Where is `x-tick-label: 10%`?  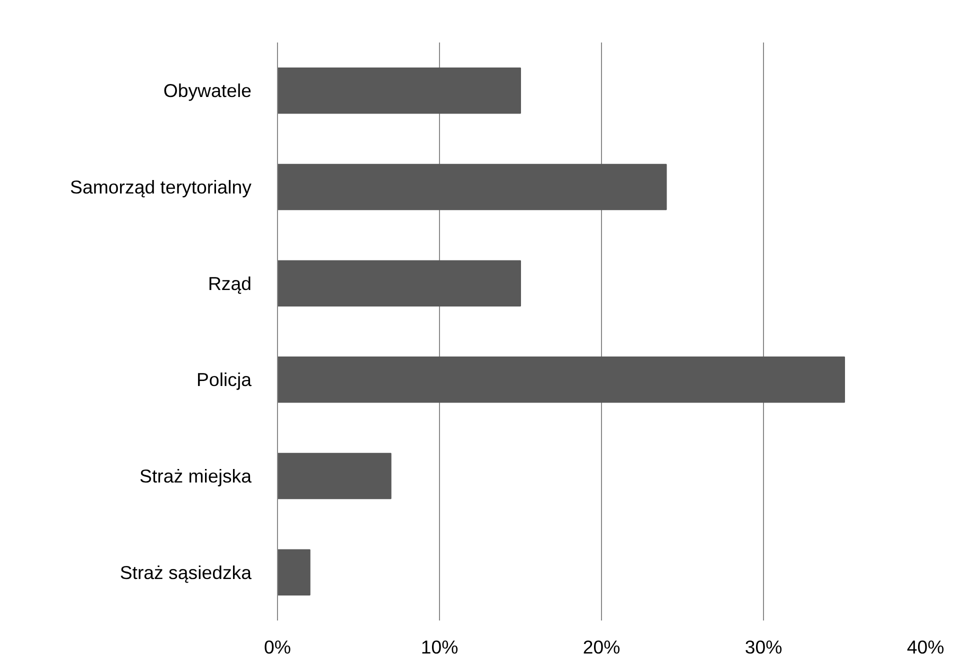 x-tick-label: 10% is located at coordinates (439, 647).